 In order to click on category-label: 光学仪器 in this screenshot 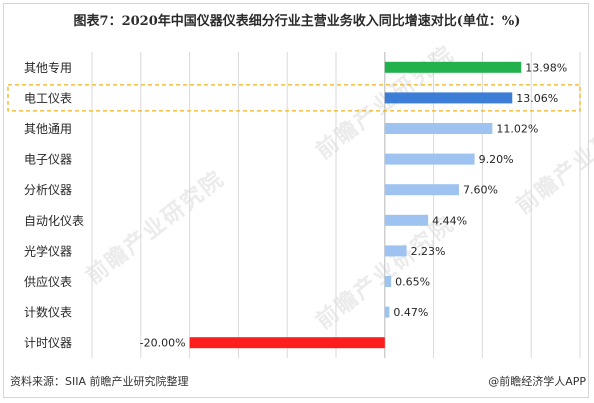, I will do `click(48, 250)`.